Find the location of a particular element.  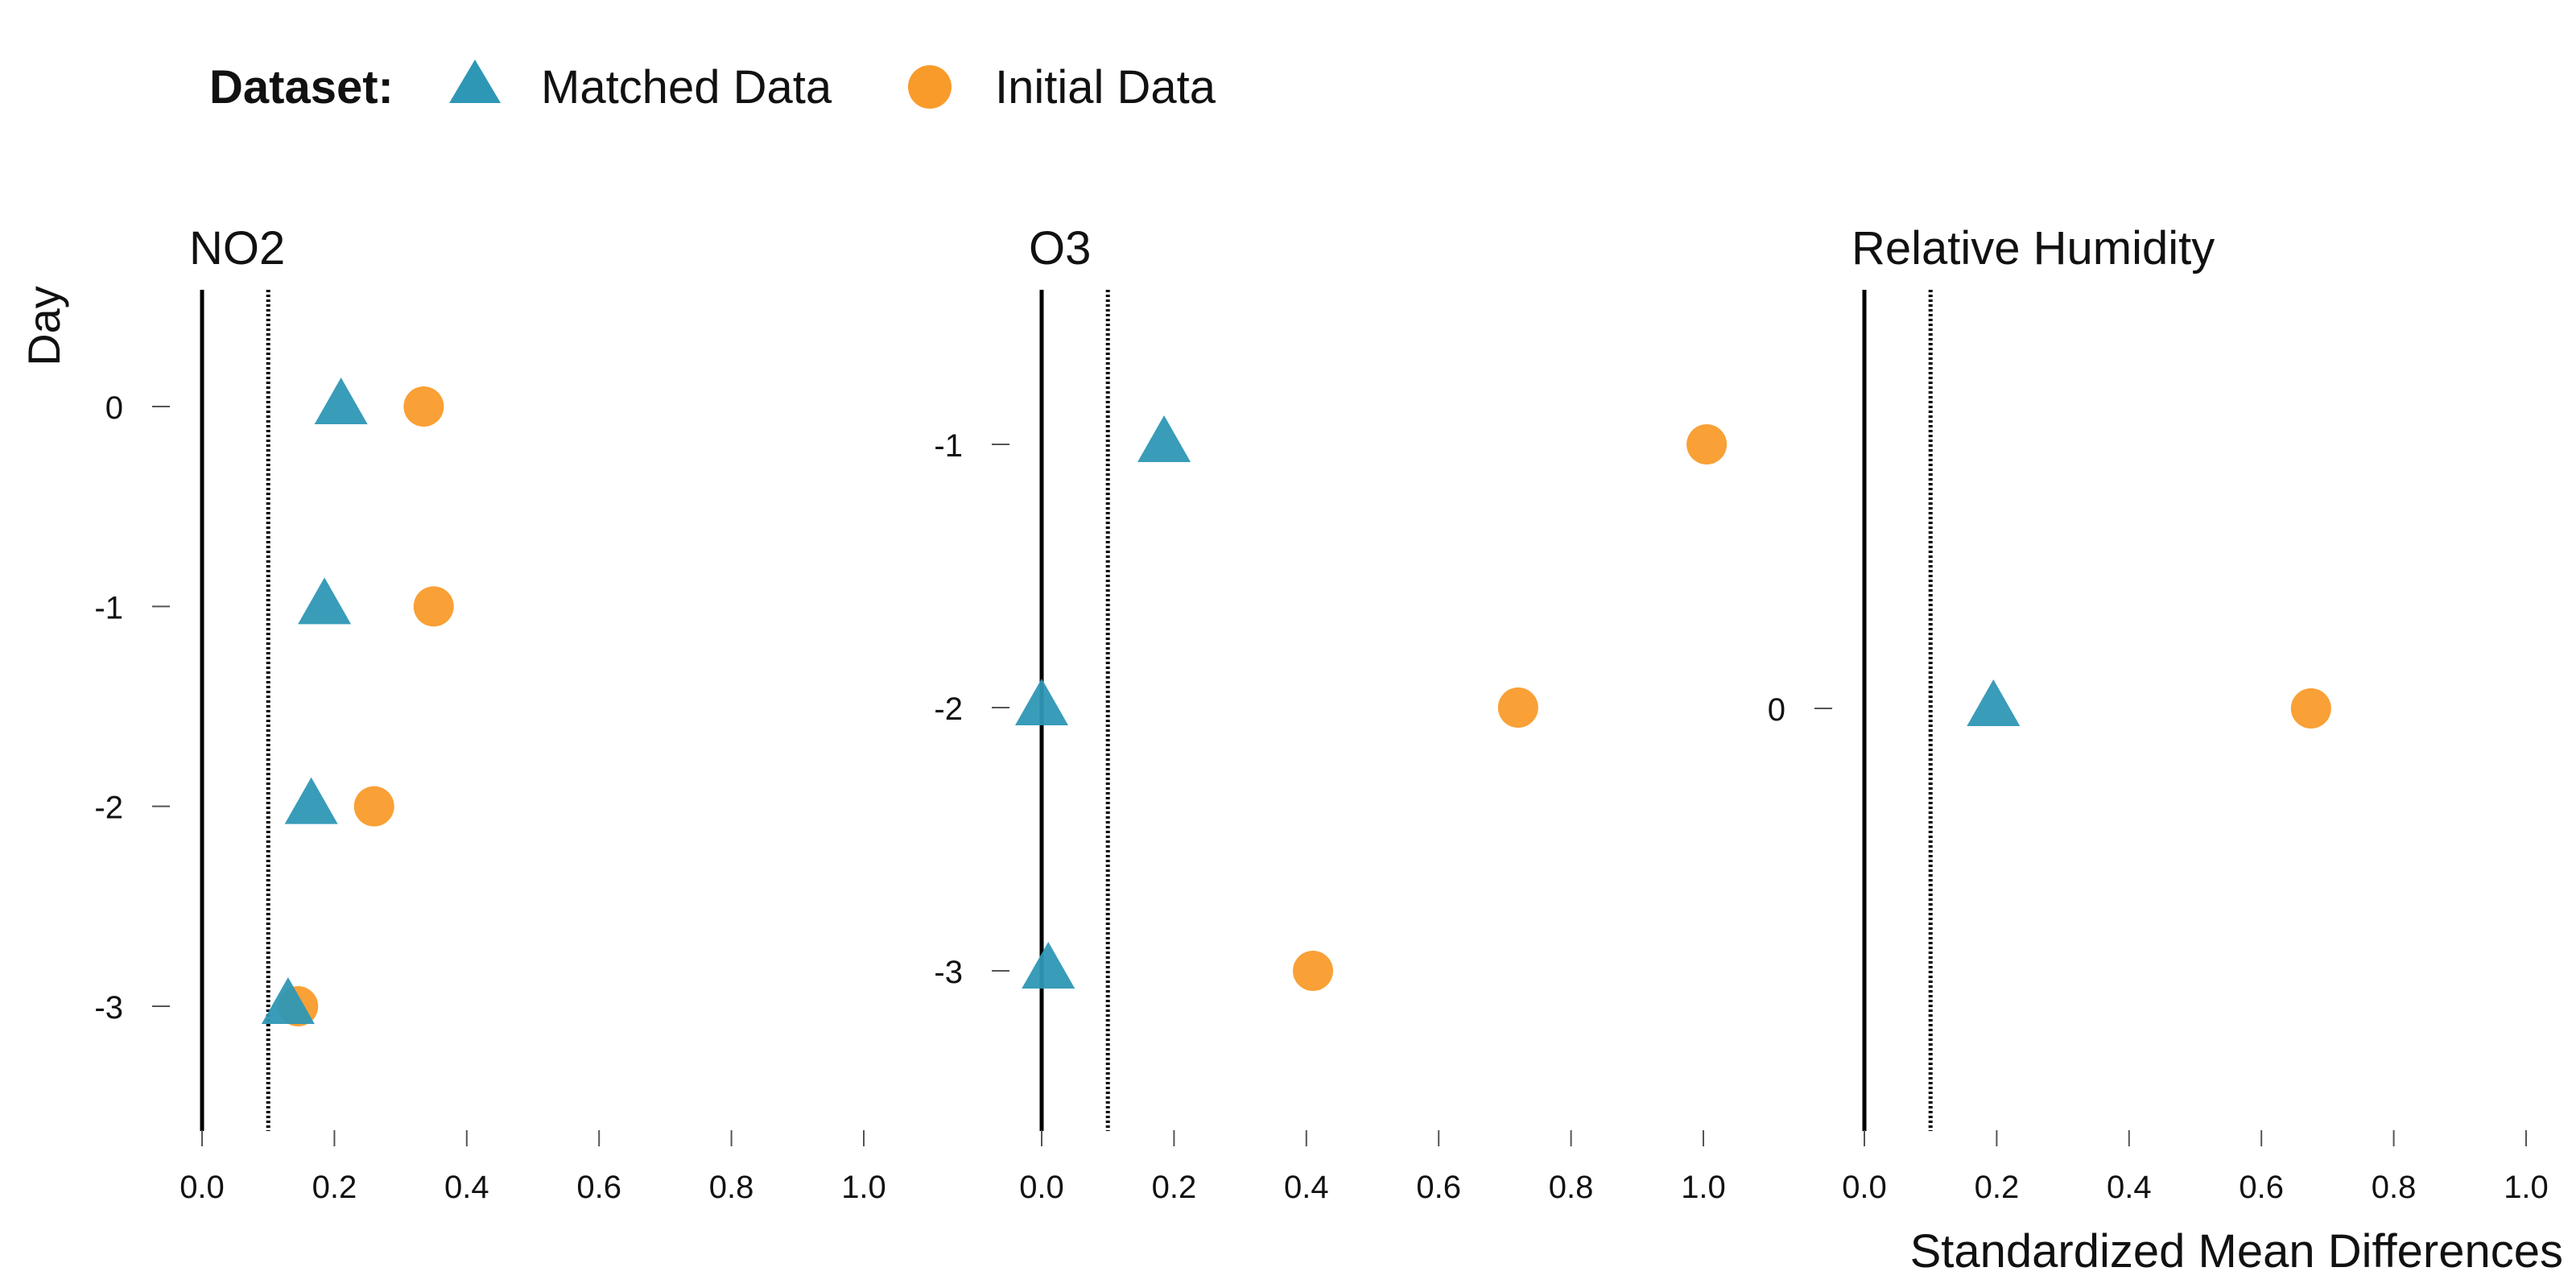

legend: Dataset: Matched Data Initial Data is located at coordinates (712, 87).